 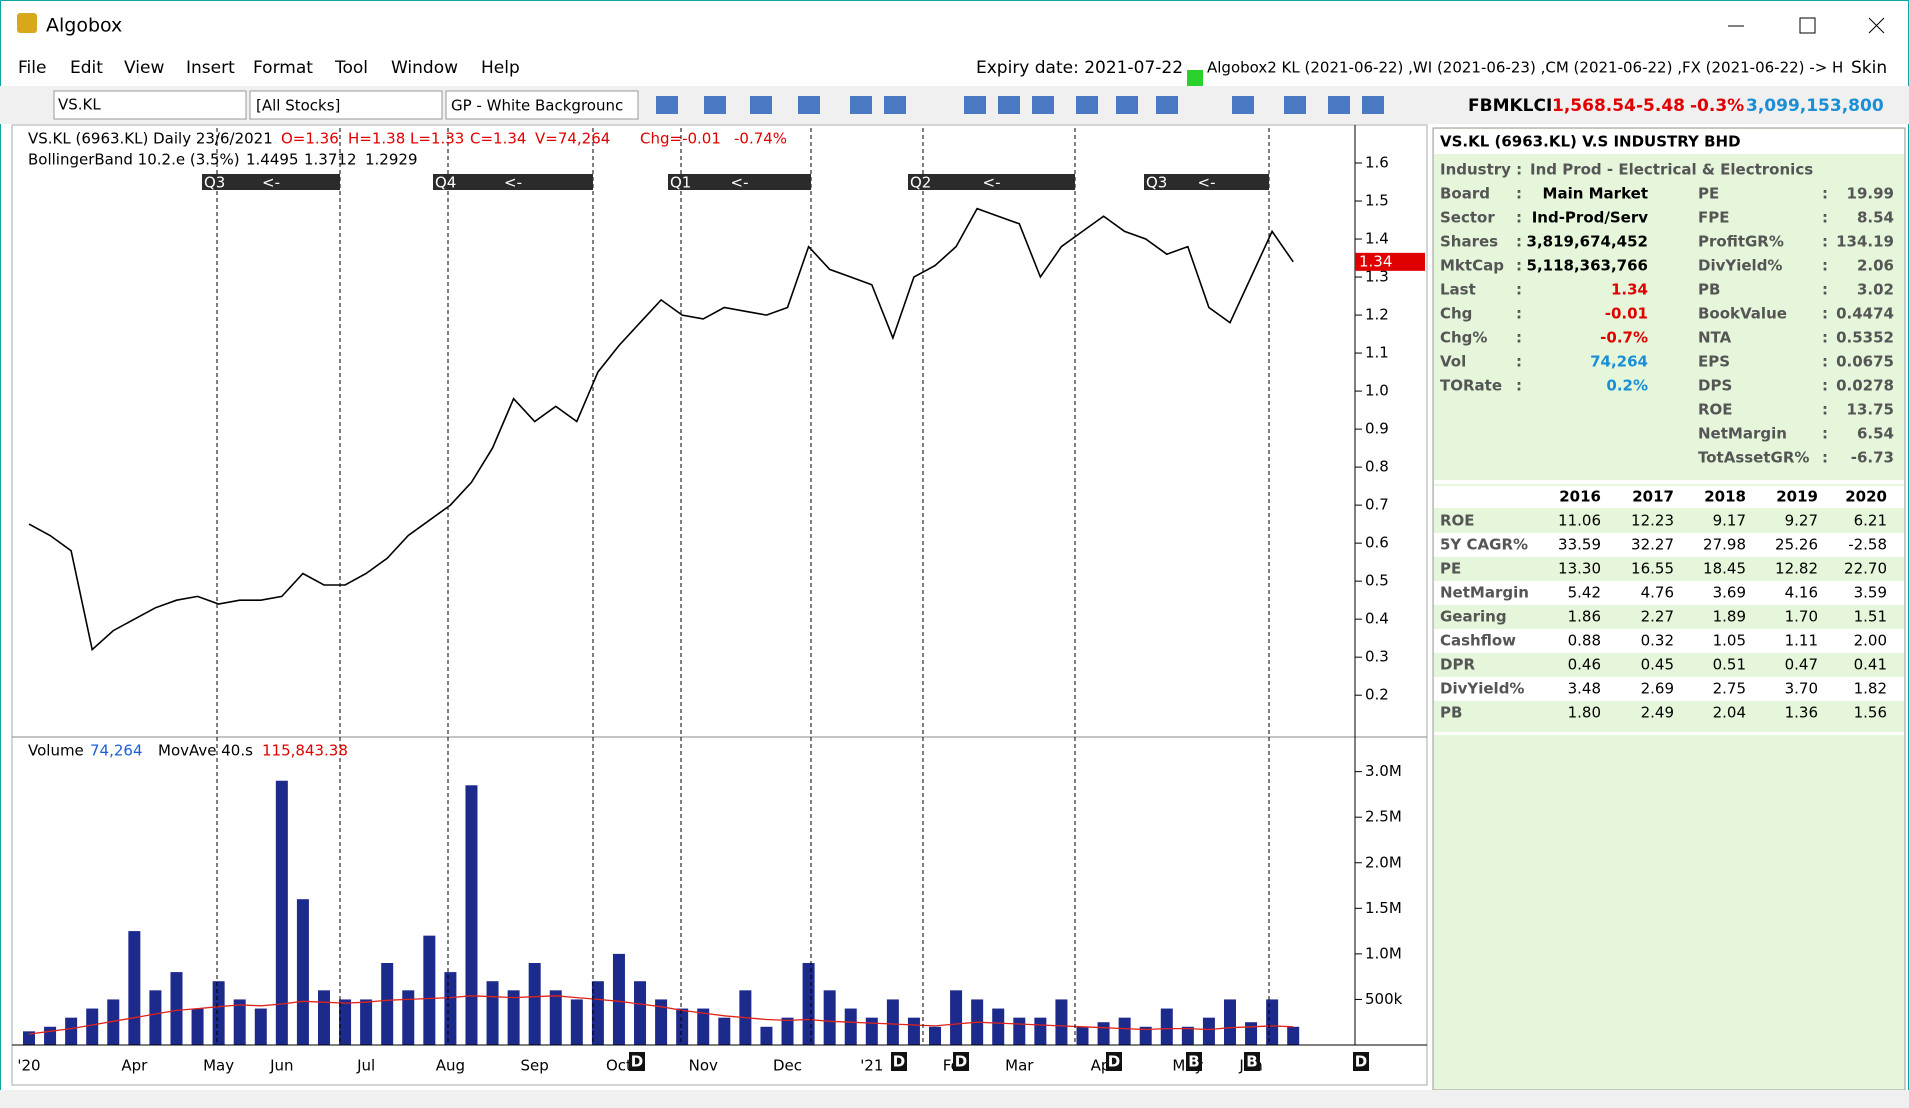 What do you see at coordinates (1876, 25) in the screenshot?
I see `close-button` at bounding box center [1876, 25].